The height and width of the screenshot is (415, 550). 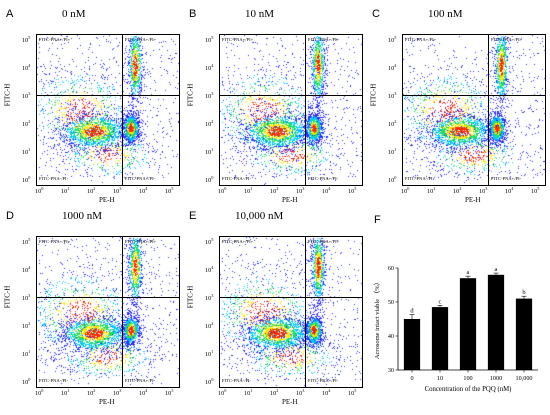 What do you see at coordinates (391, 268) in the screenshot?
I see `y-tick-label: 60` at bounding box center [391, 268].